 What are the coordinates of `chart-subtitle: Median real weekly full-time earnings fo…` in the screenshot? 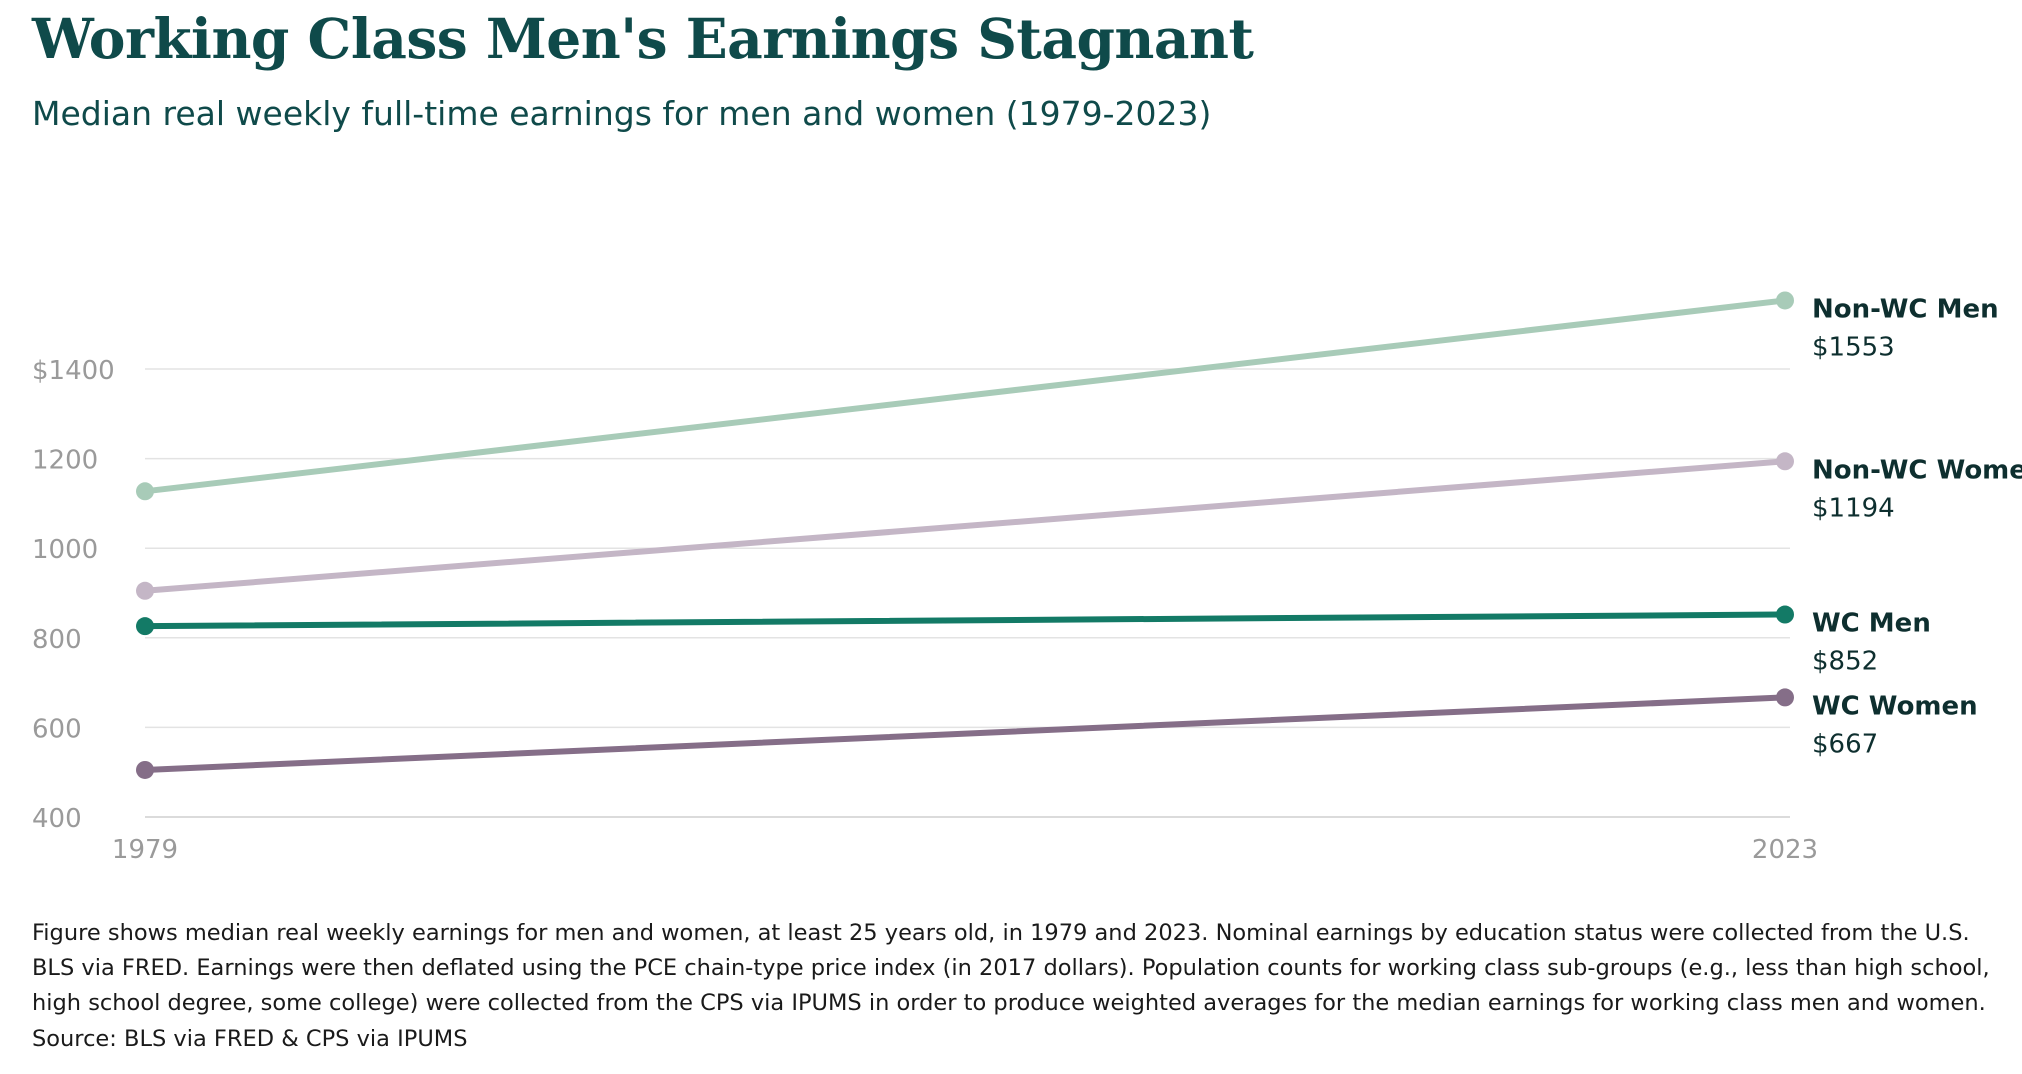 It's located at (622, 113).